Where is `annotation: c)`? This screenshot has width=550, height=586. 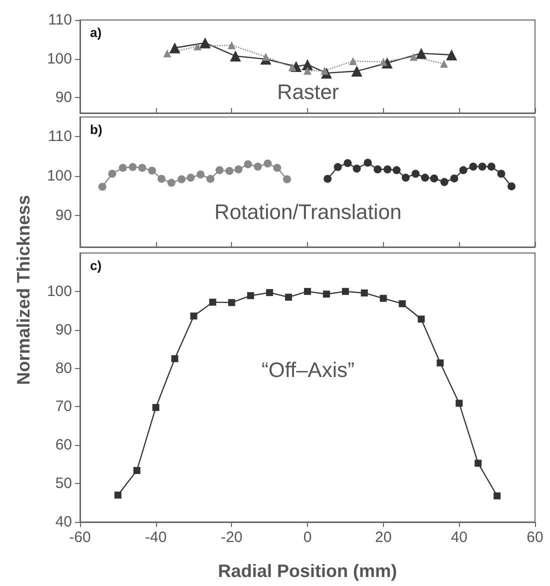
annotation: c) is located at coordinates (96, 265).